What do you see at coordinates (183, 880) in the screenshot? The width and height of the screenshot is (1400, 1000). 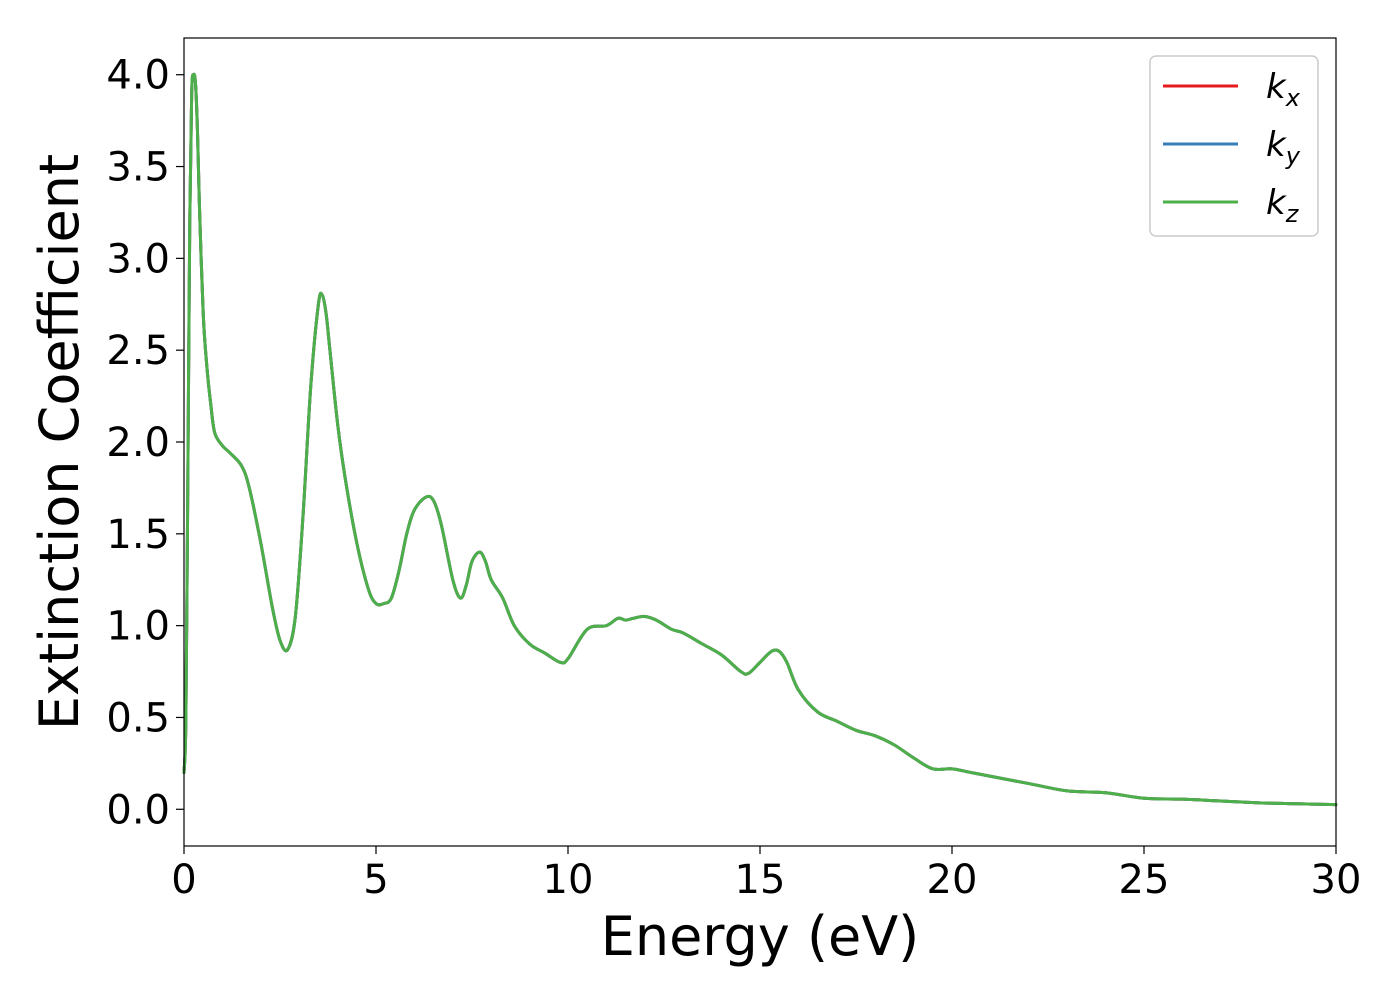 I see `x-tick-label: 0` at bounding box center [183, 880].